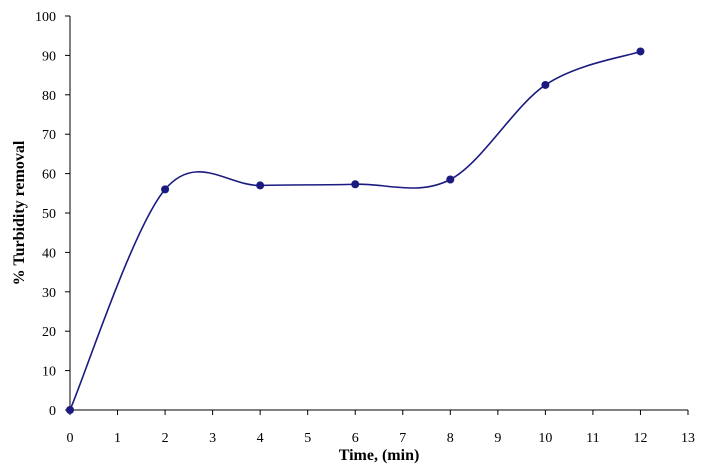 The image size is (703, 468). I want to click on y-tick-label: 90, so click(49, 56).